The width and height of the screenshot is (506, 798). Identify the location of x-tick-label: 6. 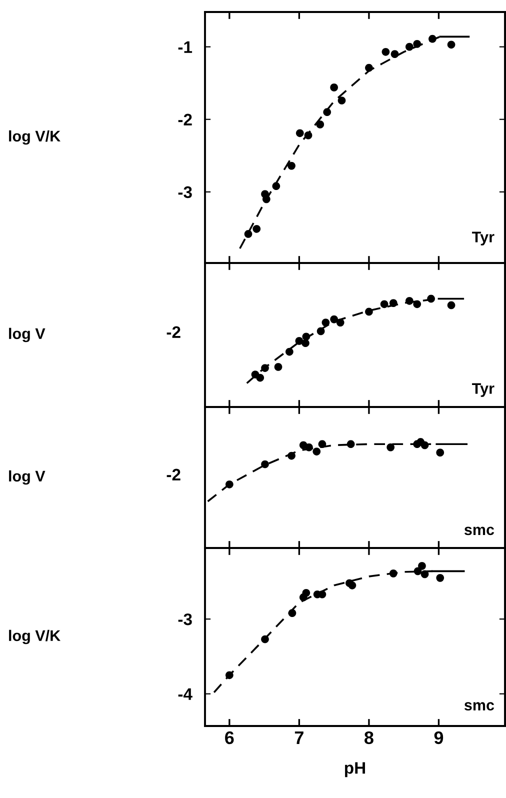
(229, 737).